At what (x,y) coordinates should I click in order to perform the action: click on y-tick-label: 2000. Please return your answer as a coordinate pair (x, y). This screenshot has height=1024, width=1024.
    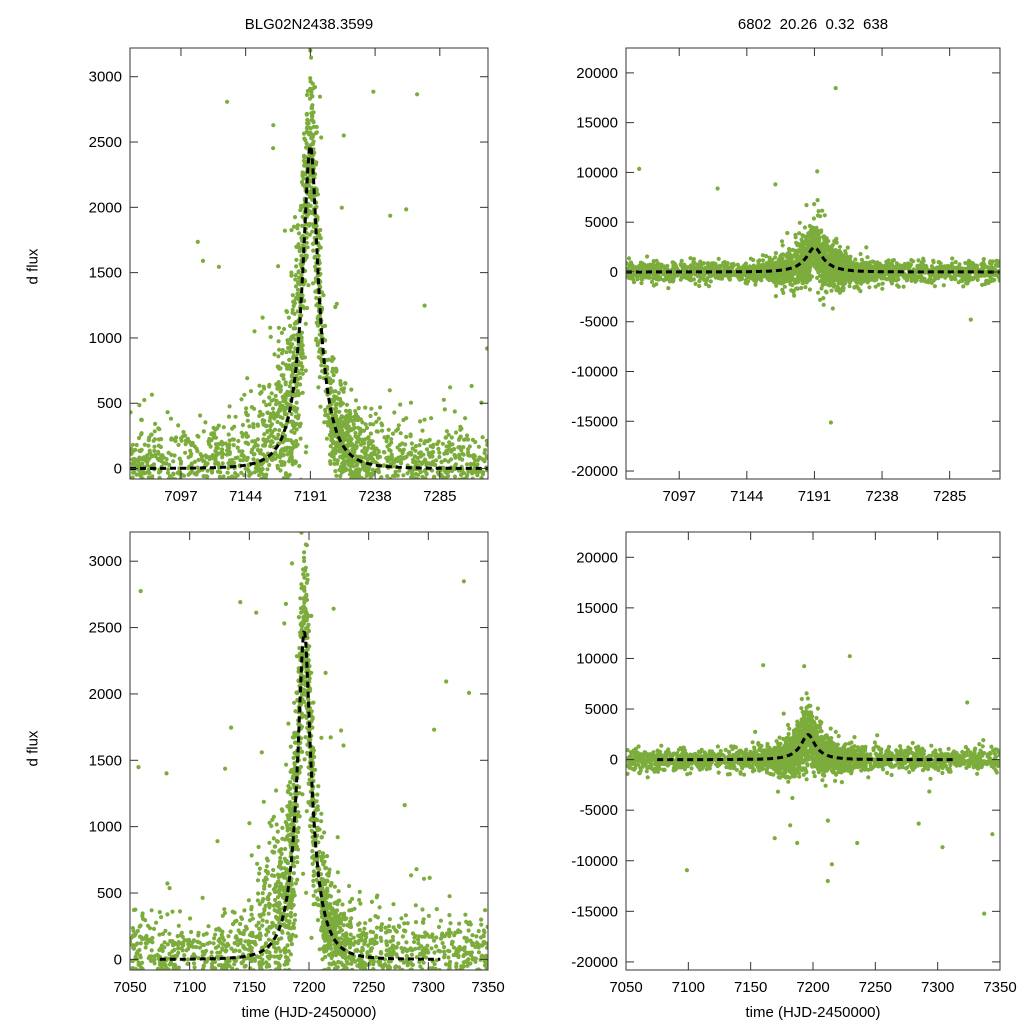
    Looking at the image, I should click on (105, 207).